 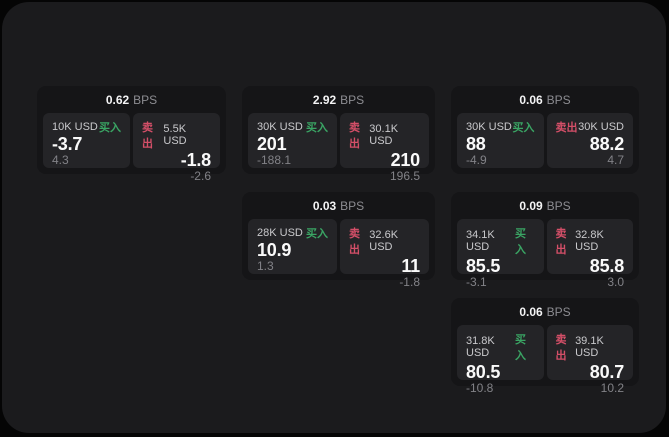 I want to click on bps-spread-value: 0.09, so click(x=531, y=206).